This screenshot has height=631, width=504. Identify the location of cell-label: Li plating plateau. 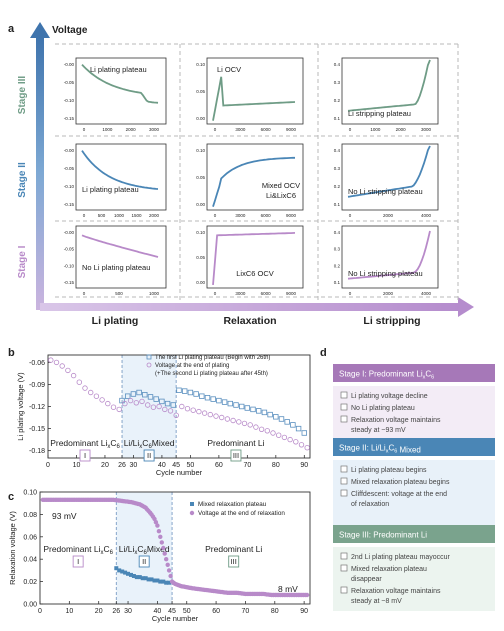
(110, 189).